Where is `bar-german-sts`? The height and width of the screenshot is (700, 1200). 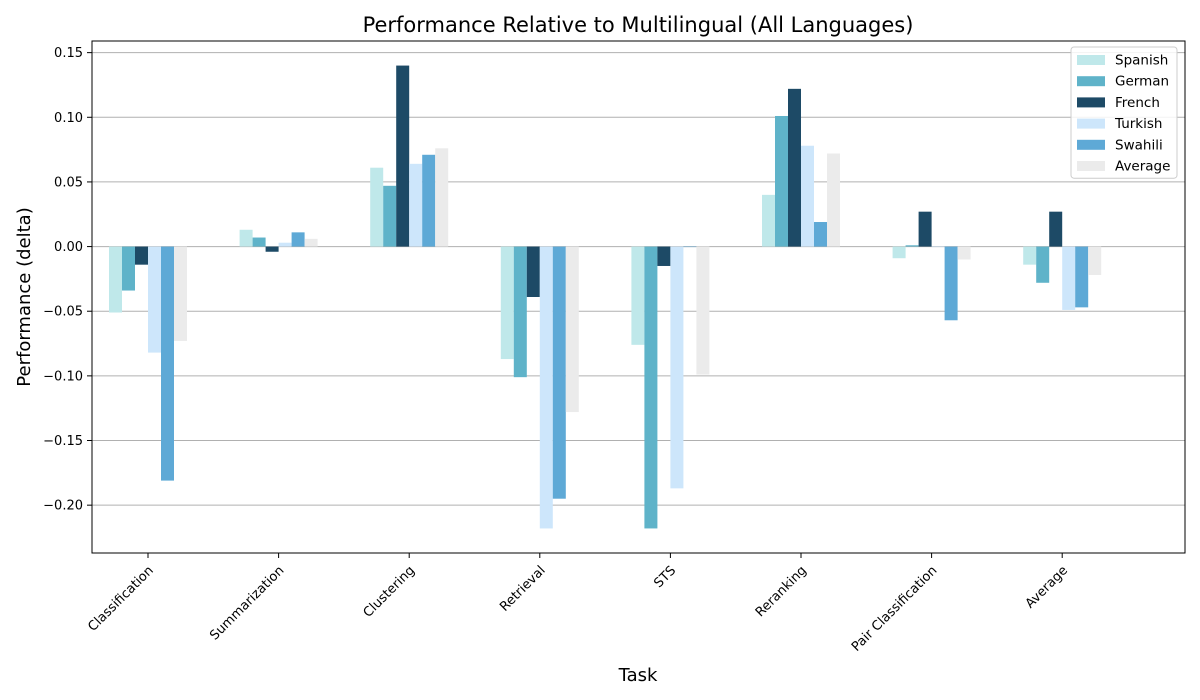 bar-german-sts is located at coordinates (651, 387).